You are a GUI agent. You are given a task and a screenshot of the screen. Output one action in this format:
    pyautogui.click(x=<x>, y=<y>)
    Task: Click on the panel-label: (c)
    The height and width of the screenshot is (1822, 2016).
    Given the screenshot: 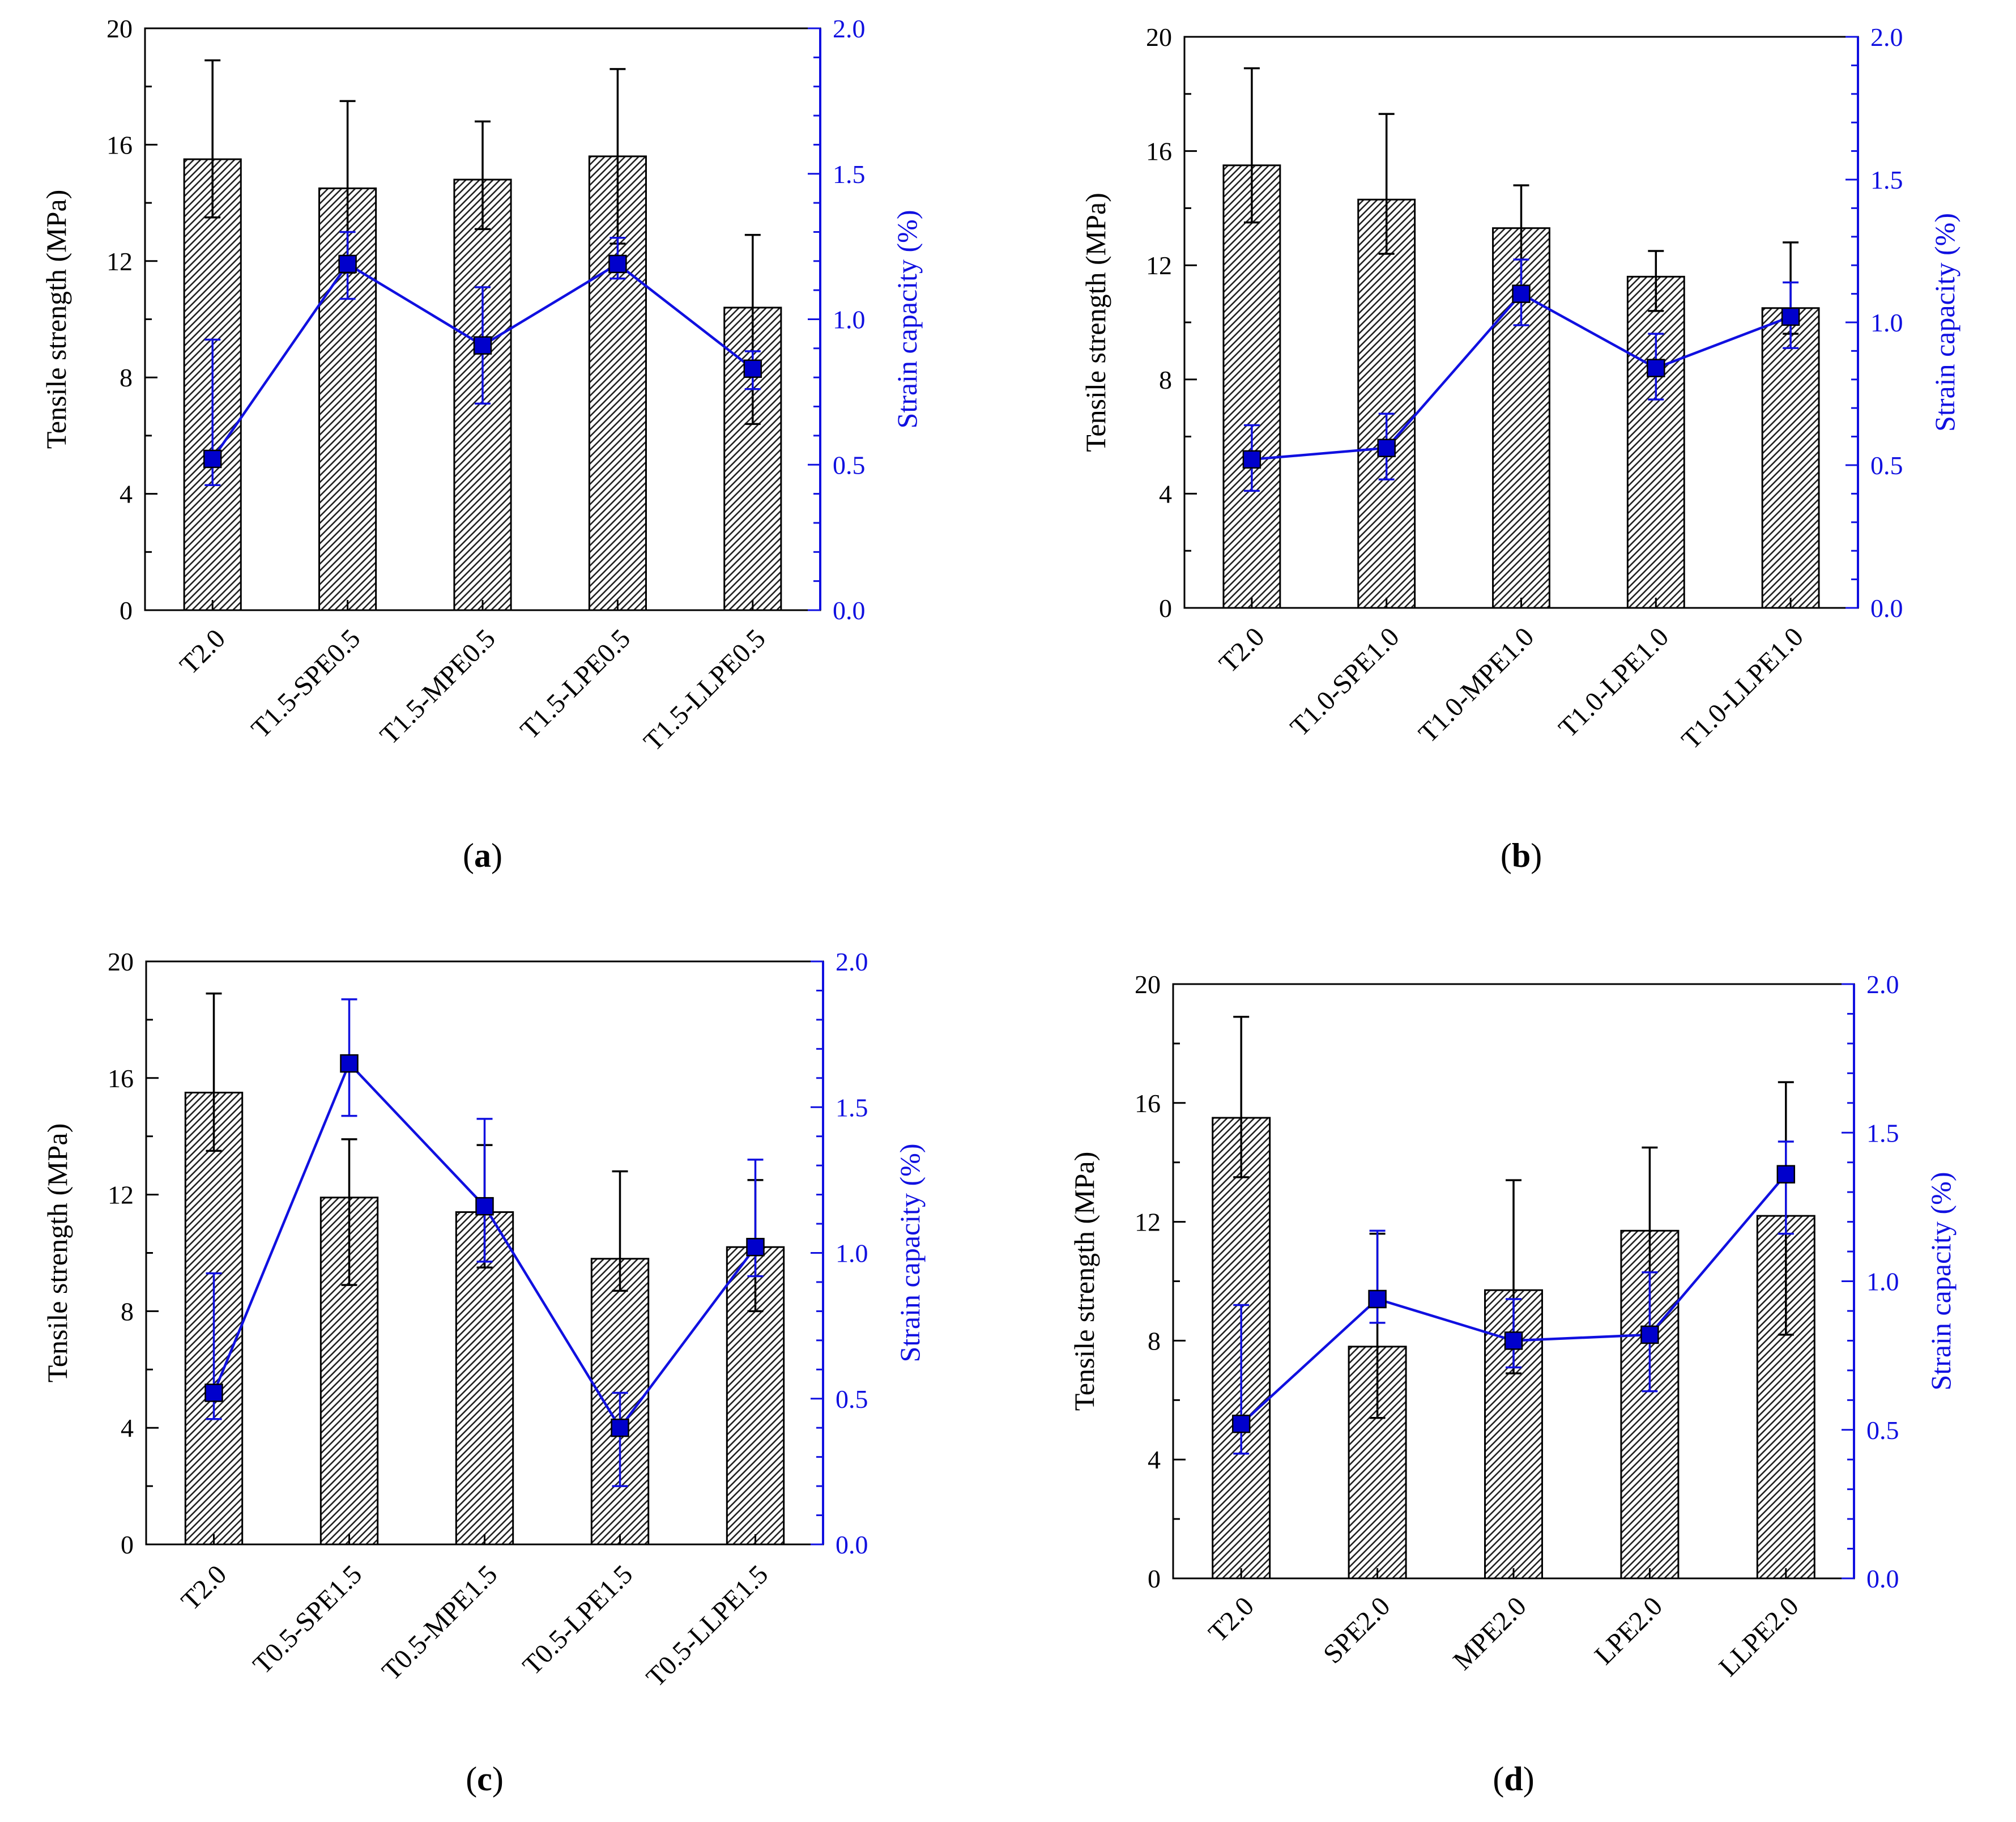 What is the action you would take?
    pyautogui.click(x=485, y=1779)
    